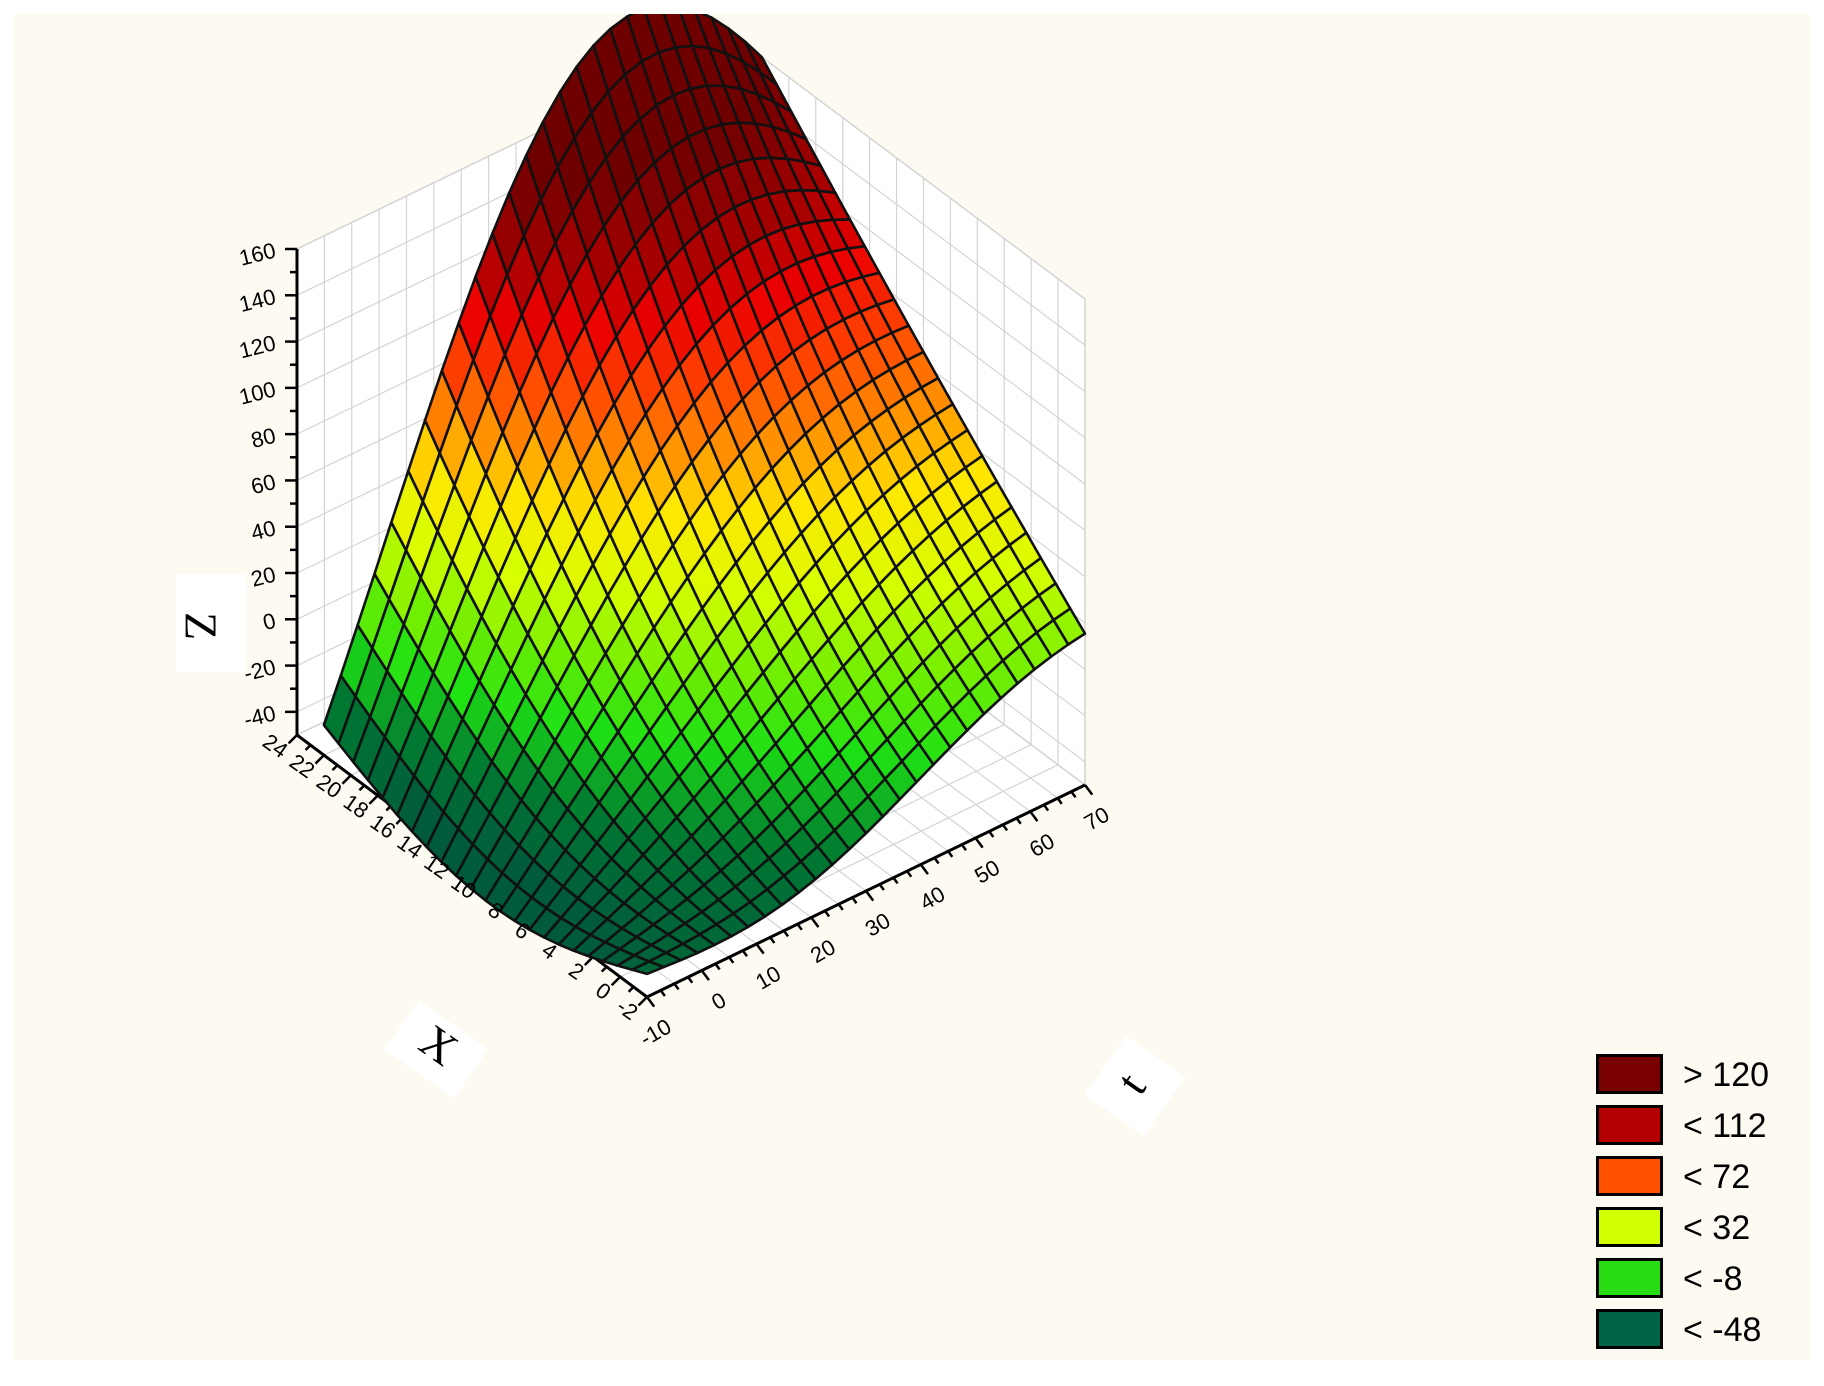 This screenshot has width=1824, height=1386. What do you see at coordinates (263, 577) in the screenshot?
I see `z-tick-label: 20` at bounding box center [263, 577].